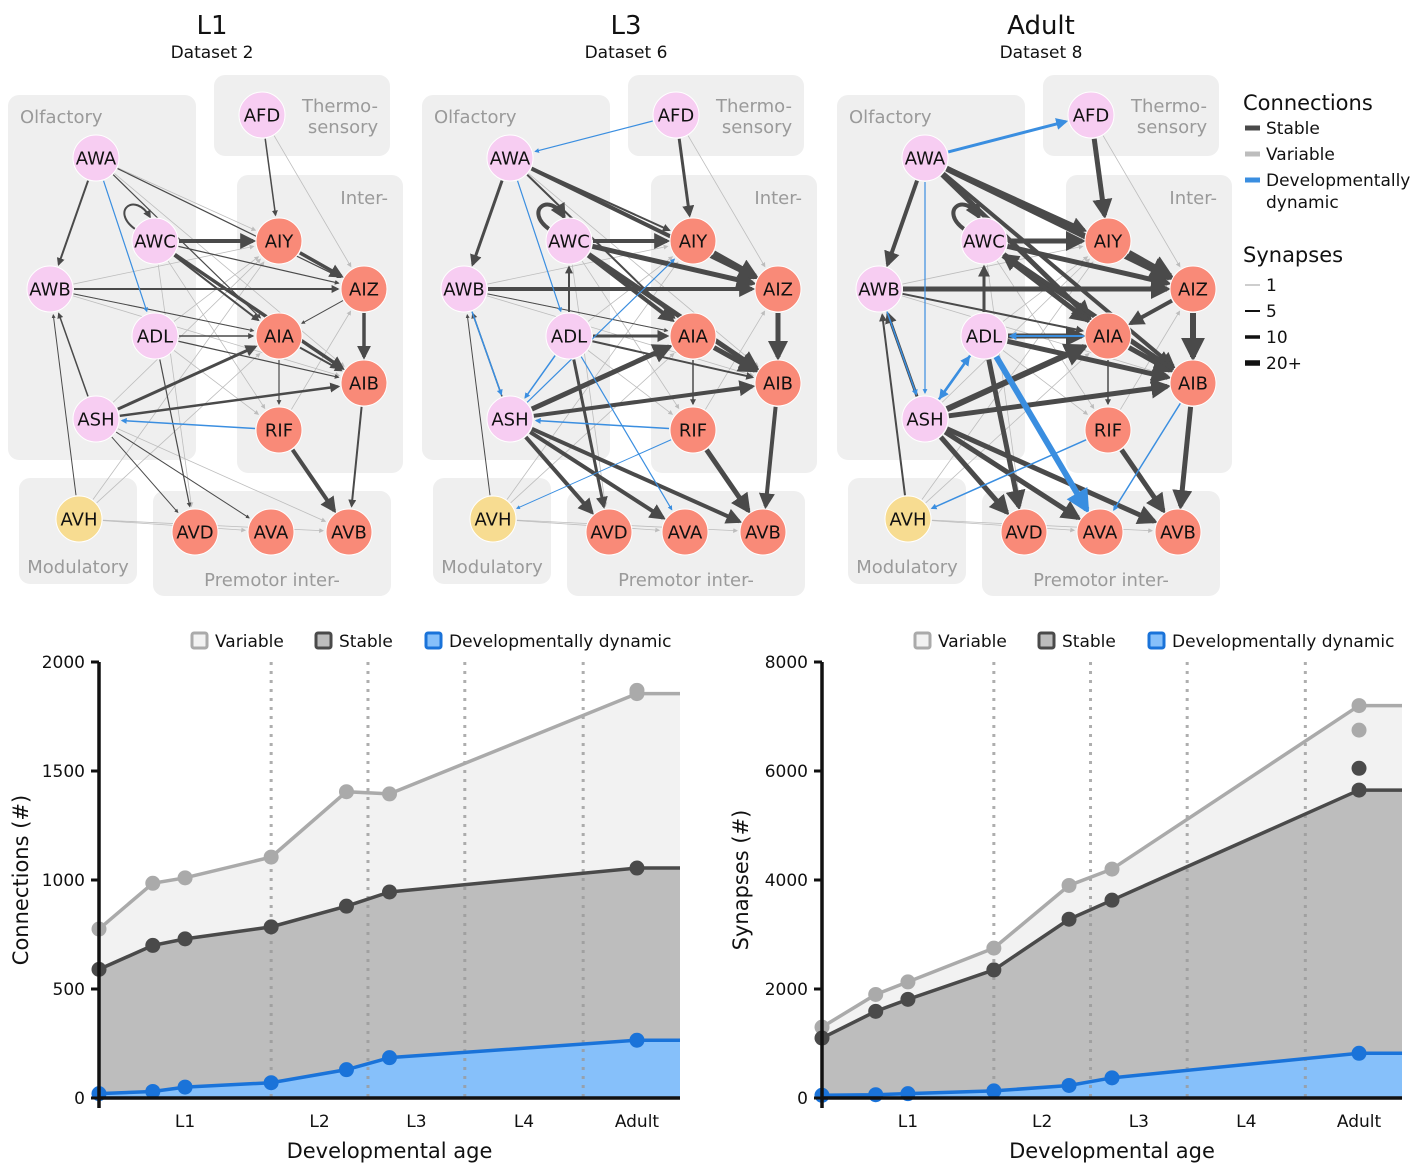 The height and width of the screenshot is (1169, 1417). Describe the element at coordinates (693, 430) in the screenshot. I see `node-rif` at that location.